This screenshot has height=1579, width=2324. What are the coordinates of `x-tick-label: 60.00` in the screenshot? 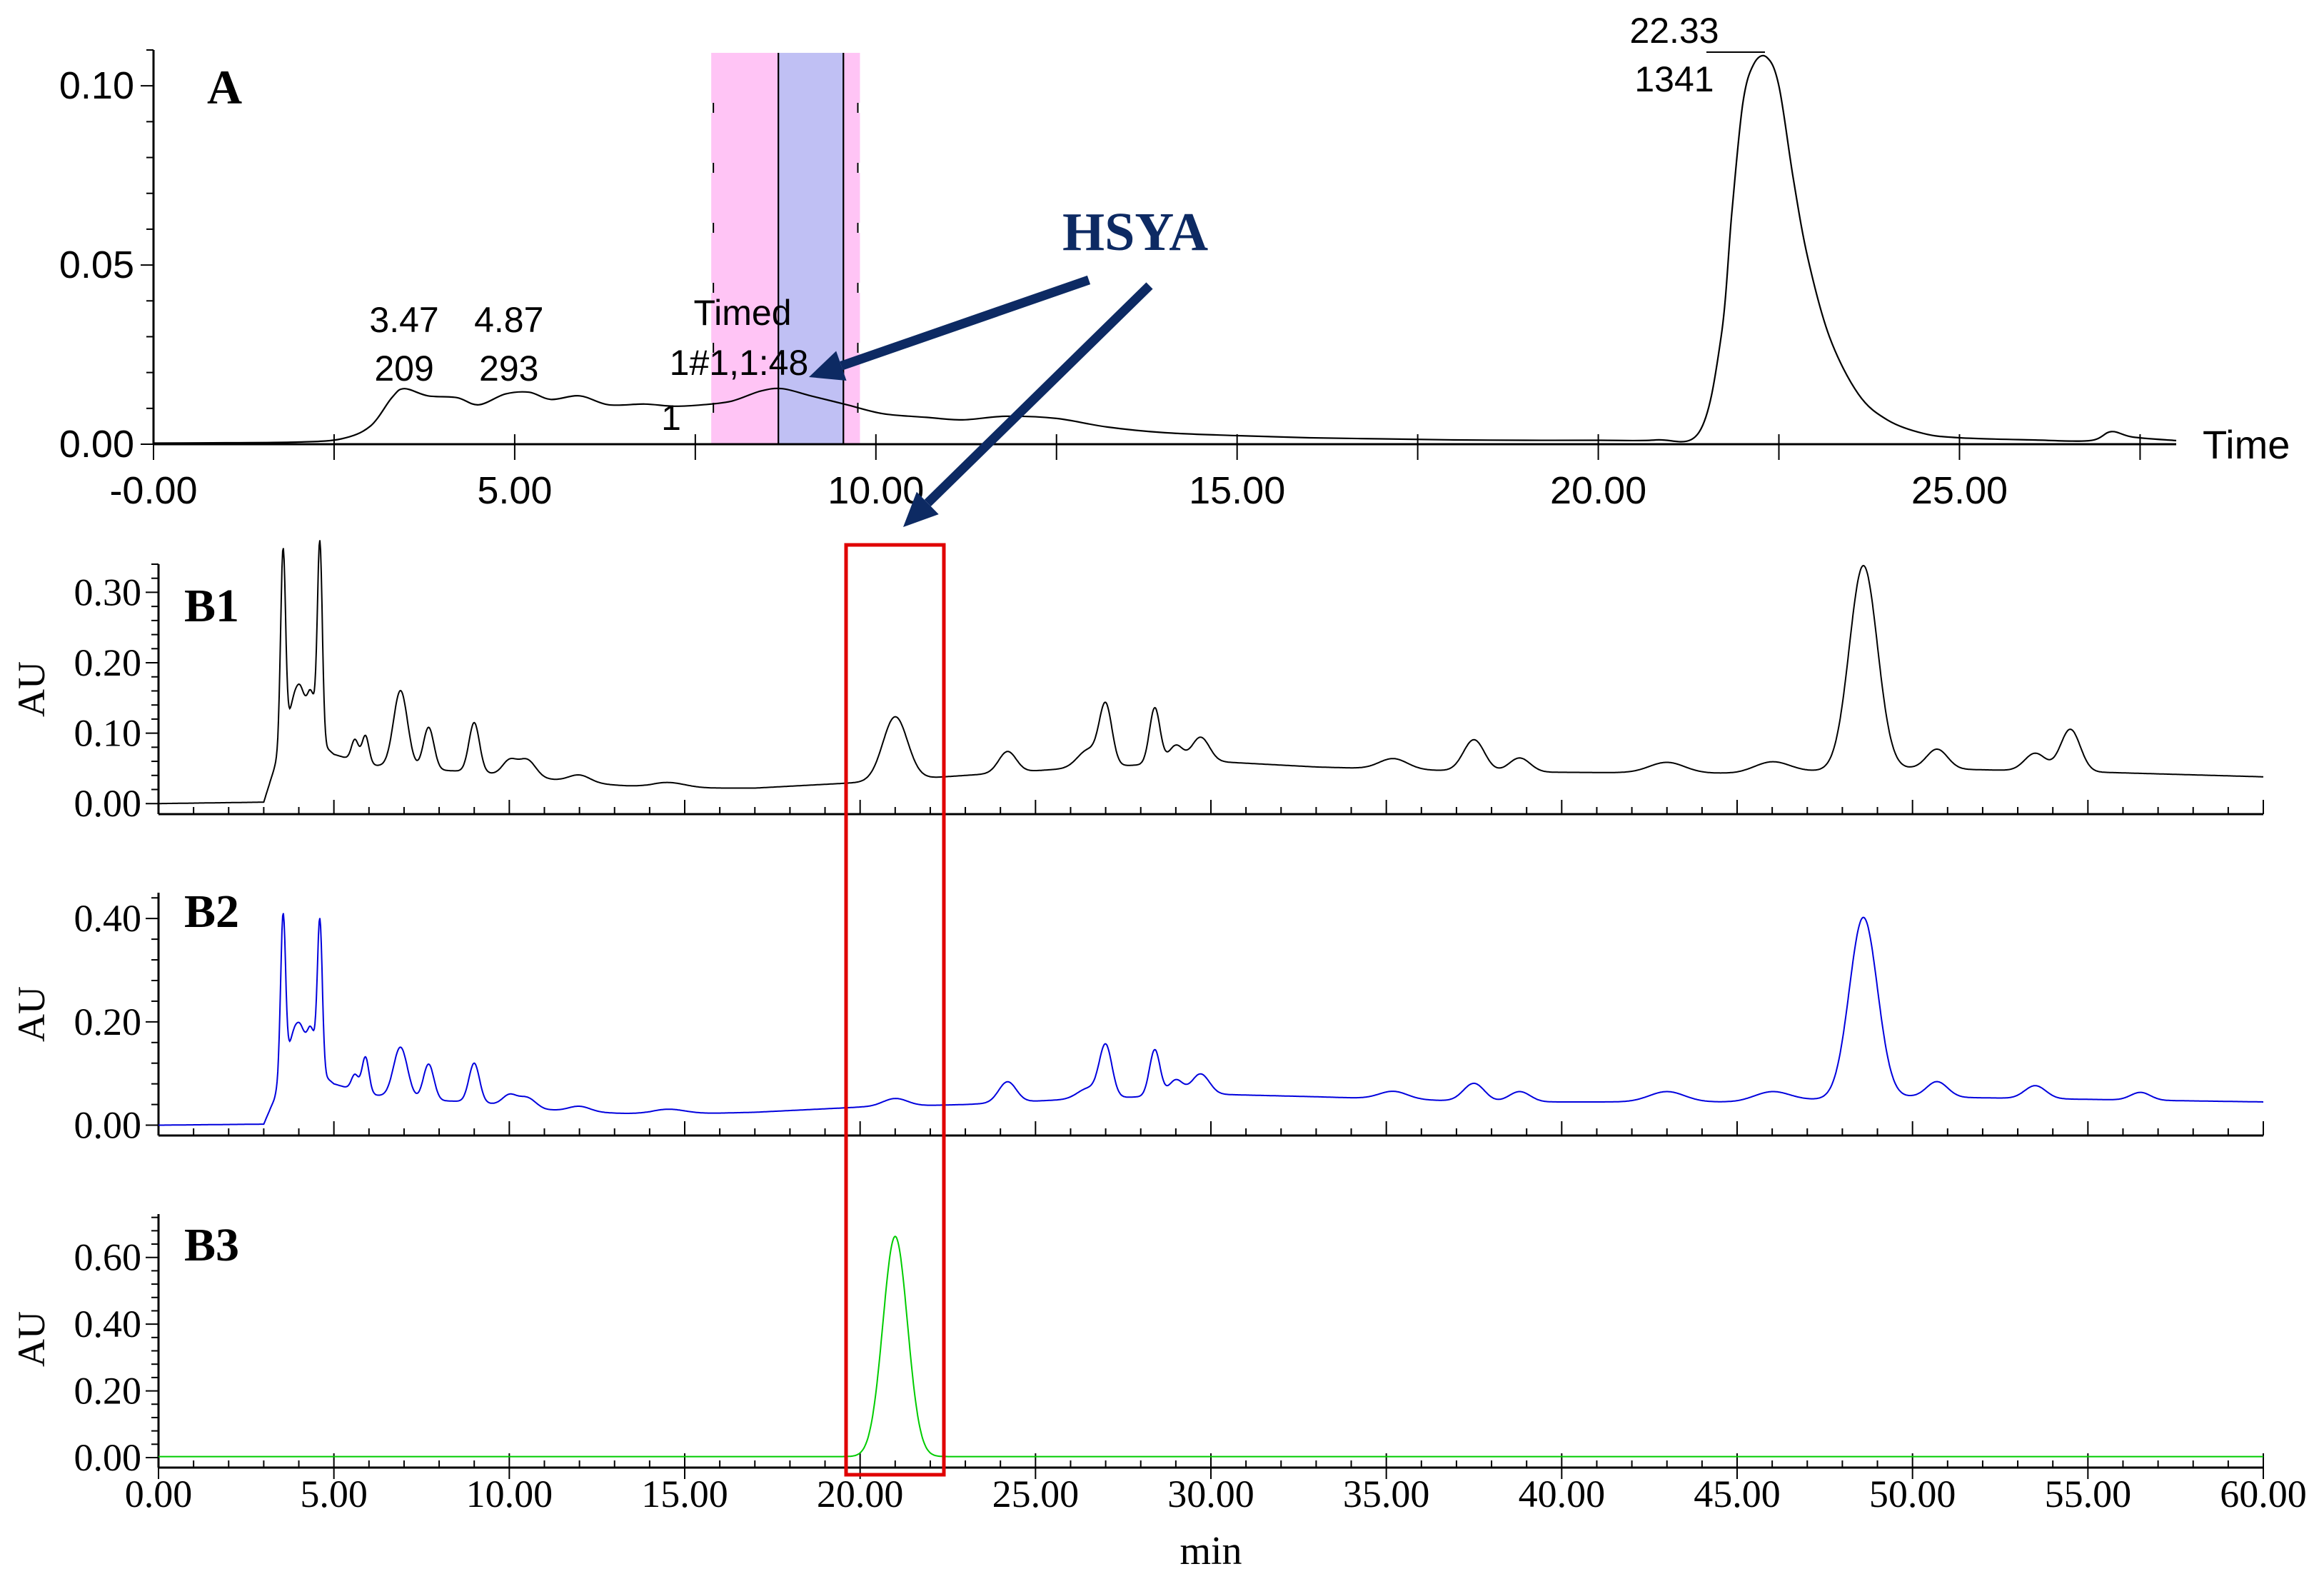 It's located at (2264, 1494).